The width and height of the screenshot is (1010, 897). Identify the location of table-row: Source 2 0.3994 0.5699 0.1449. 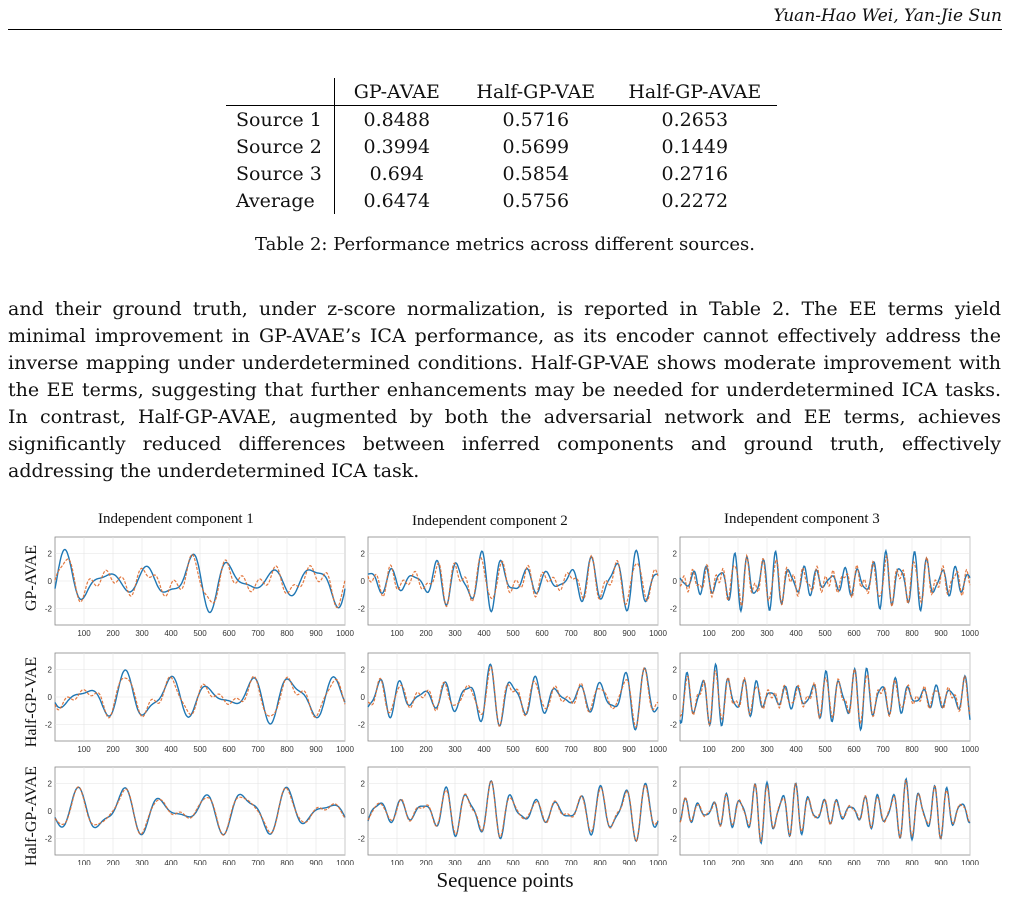
(501, 146).